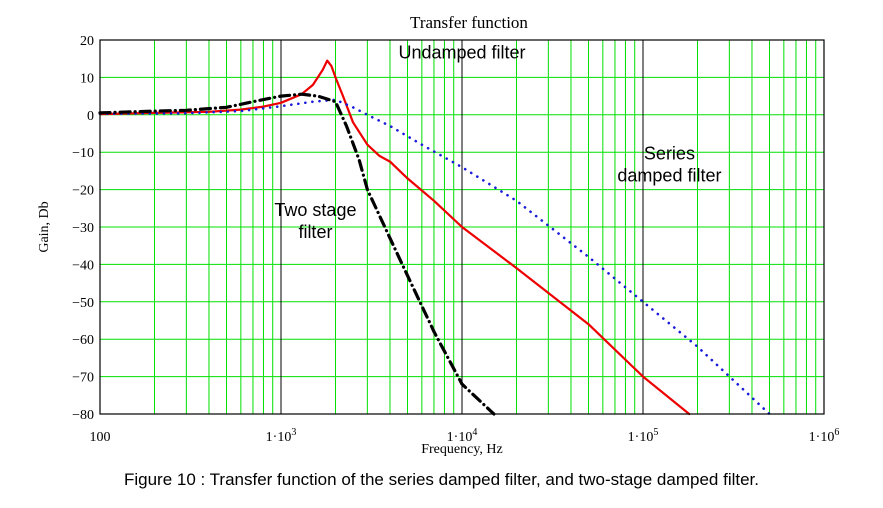  I want to click on x-tick-label: 1·10⁶, so click(824, 436).